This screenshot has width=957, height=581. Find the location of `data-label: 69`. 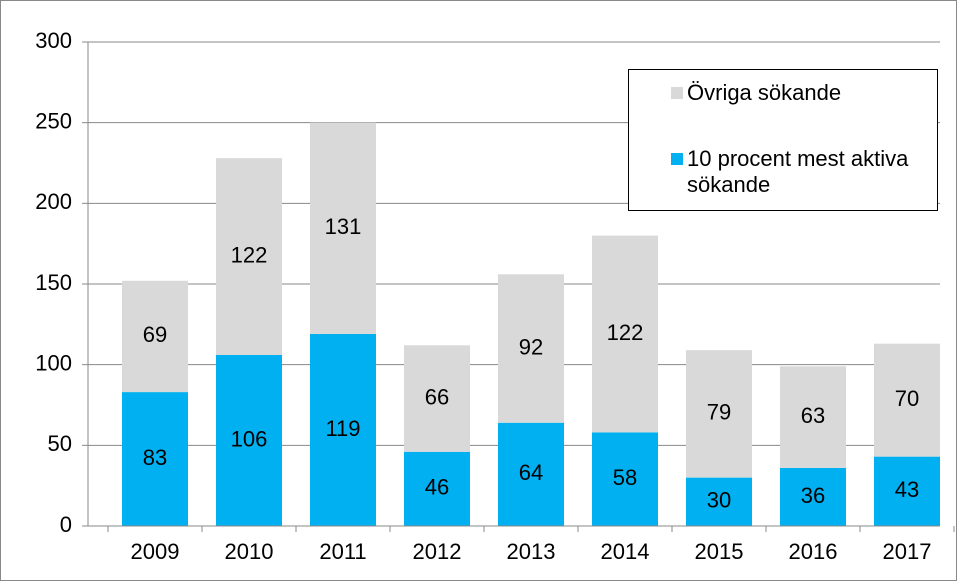

data-label: 69 is located at coordinates (155, 334).